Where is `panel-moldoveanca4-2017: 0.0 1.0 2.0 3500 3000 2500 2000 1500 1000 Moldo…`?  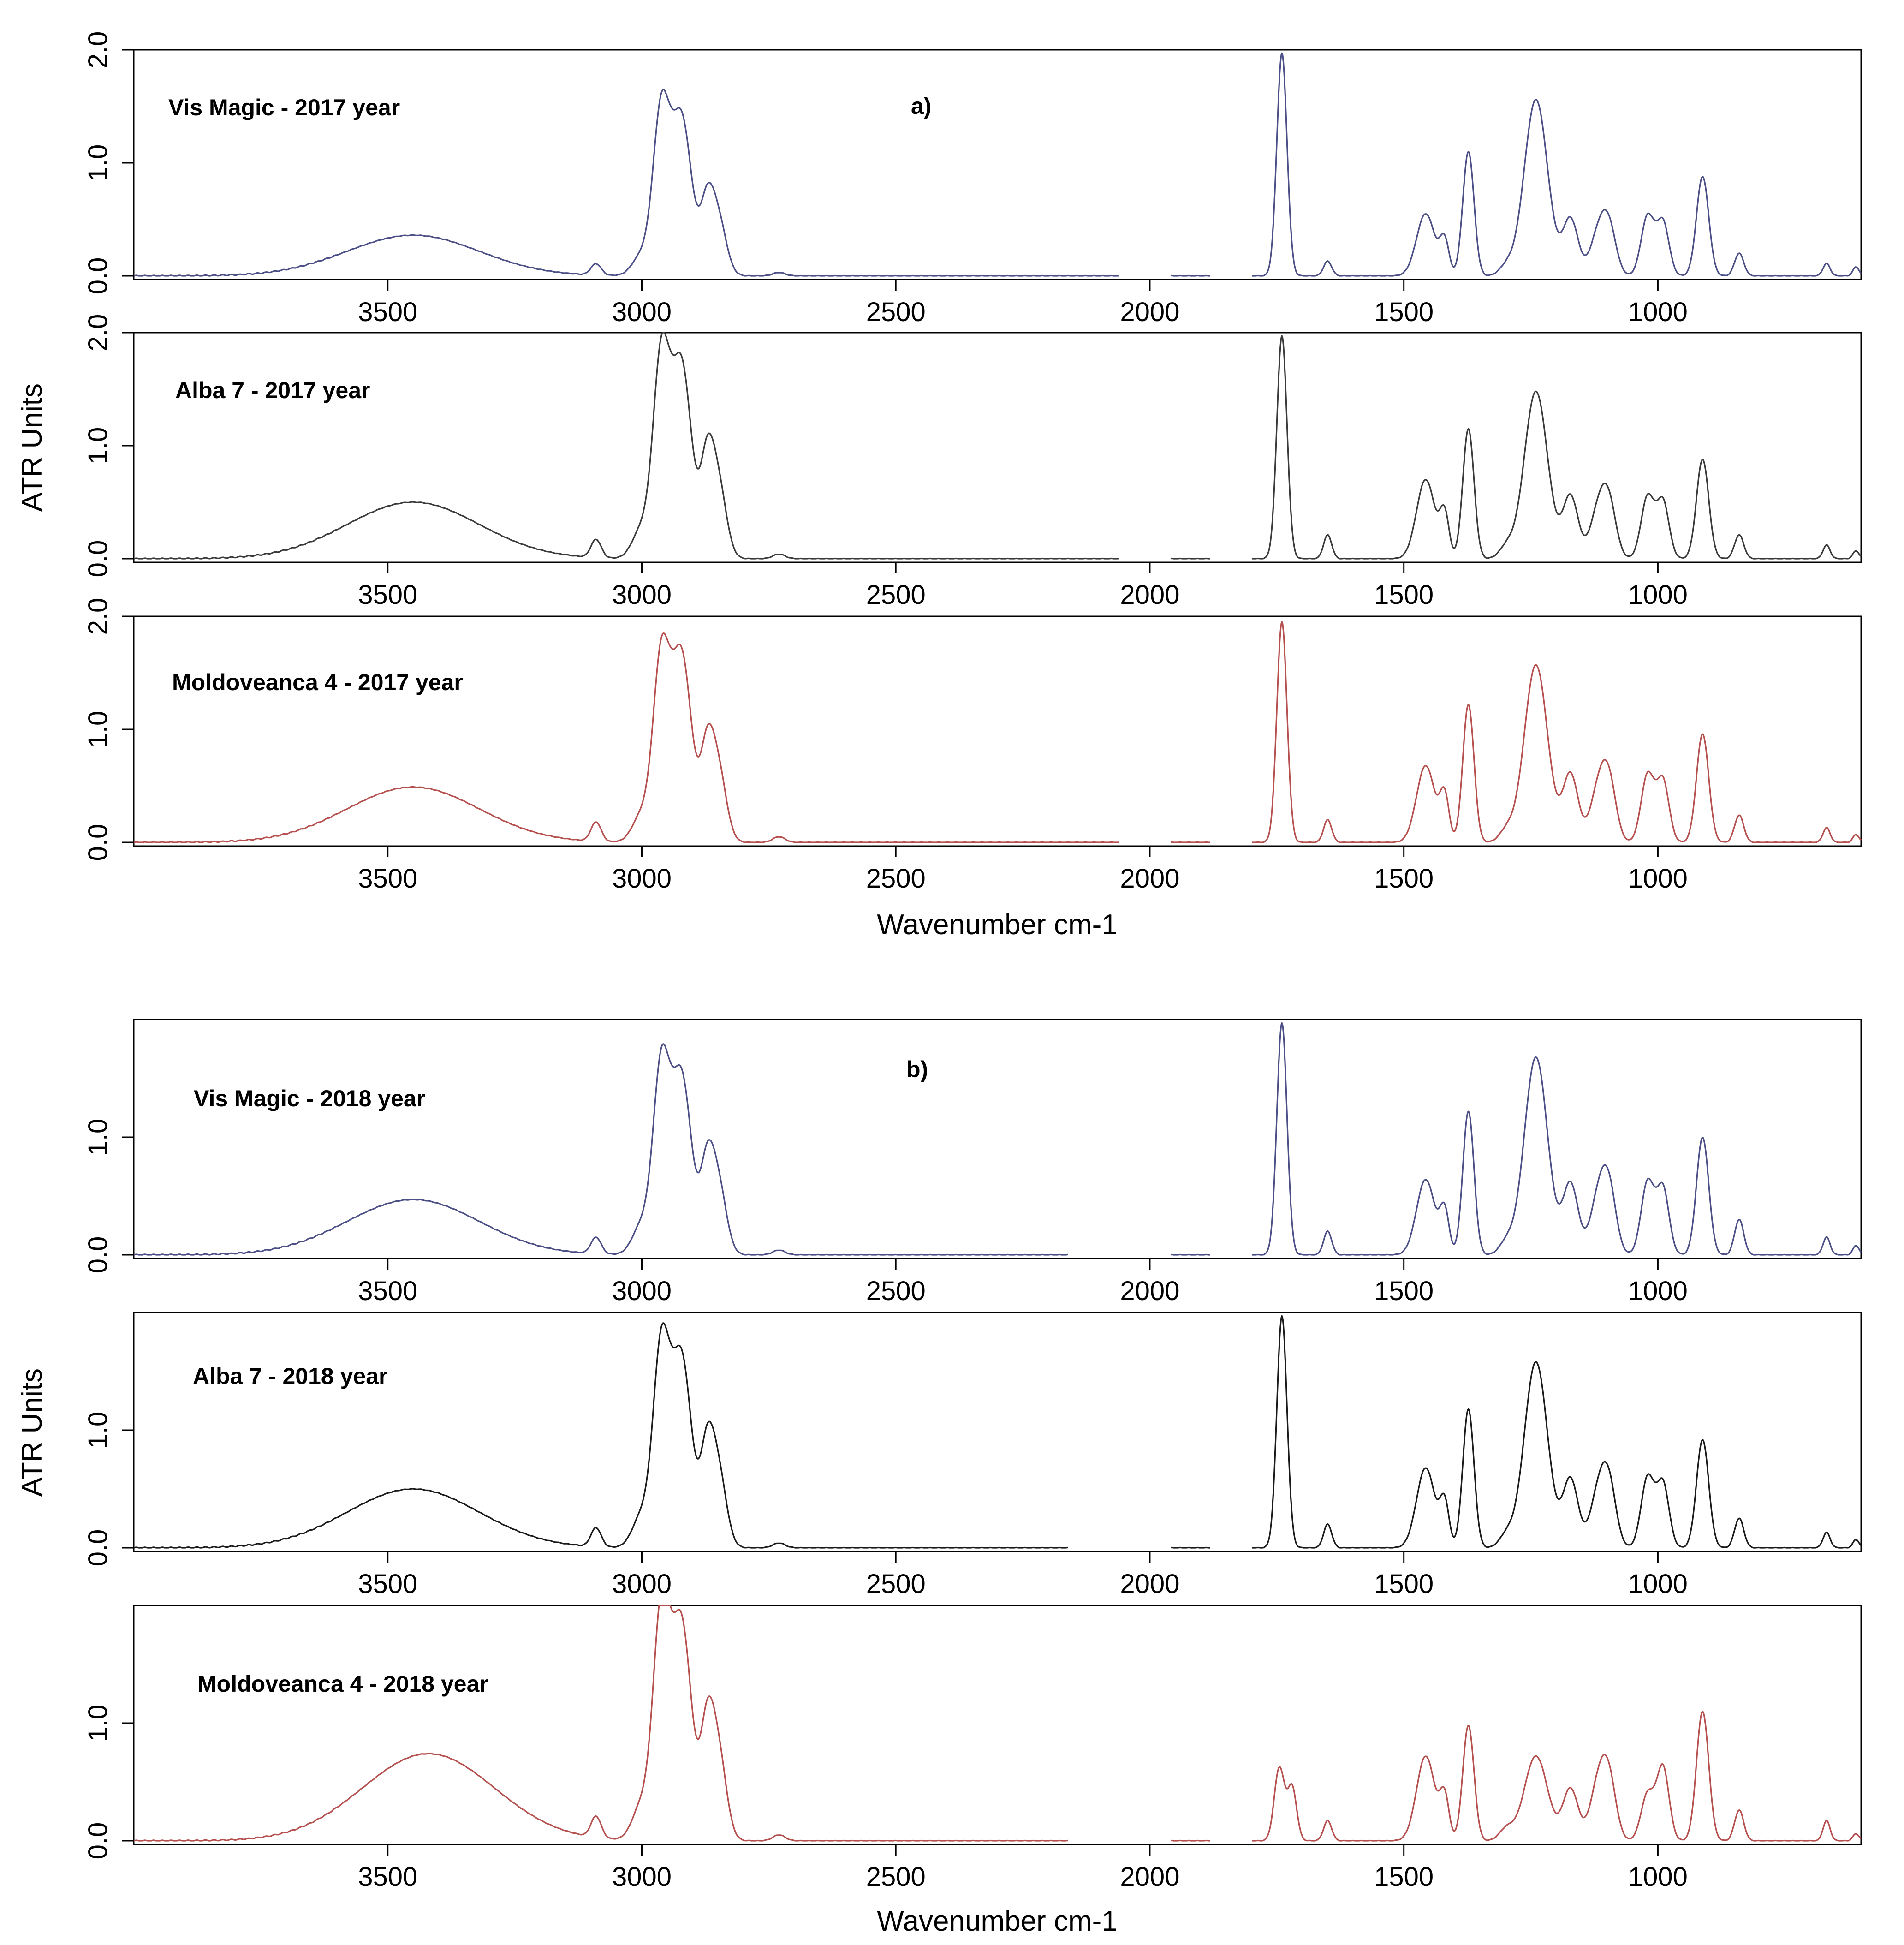 panel-moldoveanca4-2017: 0.0 1.0 2.0 3500 3000 2500 2000 1500 1000 Moldo… is located at coordinates (972, 746).